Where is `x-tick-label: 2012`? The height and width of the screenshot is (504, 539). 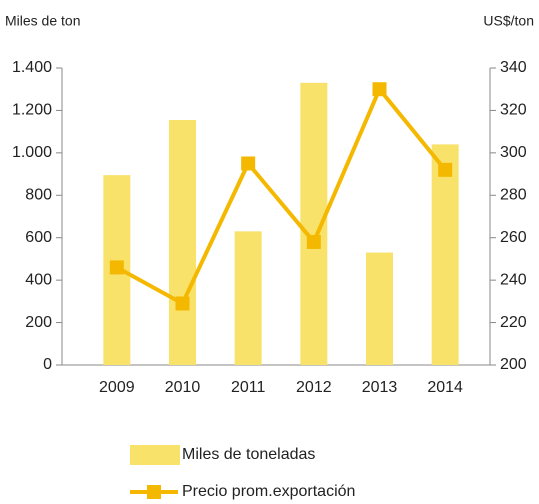
x-tick-label: 2012 is located at coordinates (314, 387).